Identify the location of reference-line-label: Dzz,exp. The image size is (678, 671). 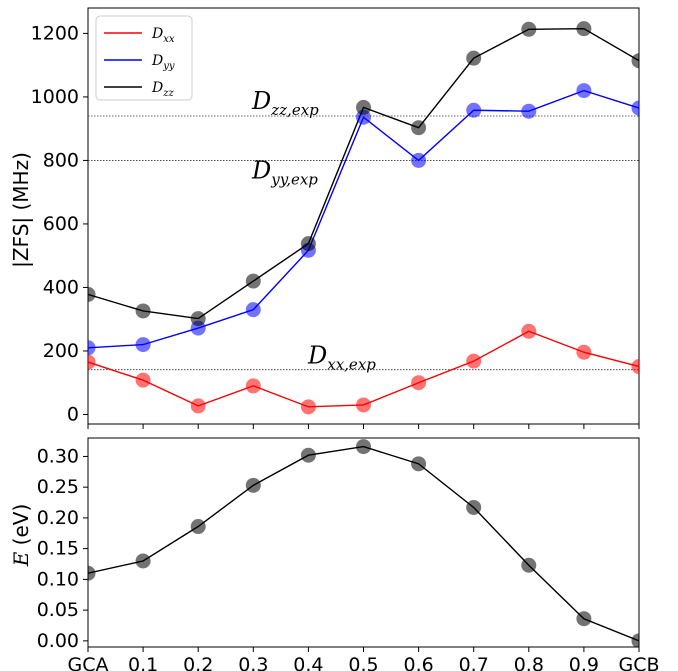
(285, 103).